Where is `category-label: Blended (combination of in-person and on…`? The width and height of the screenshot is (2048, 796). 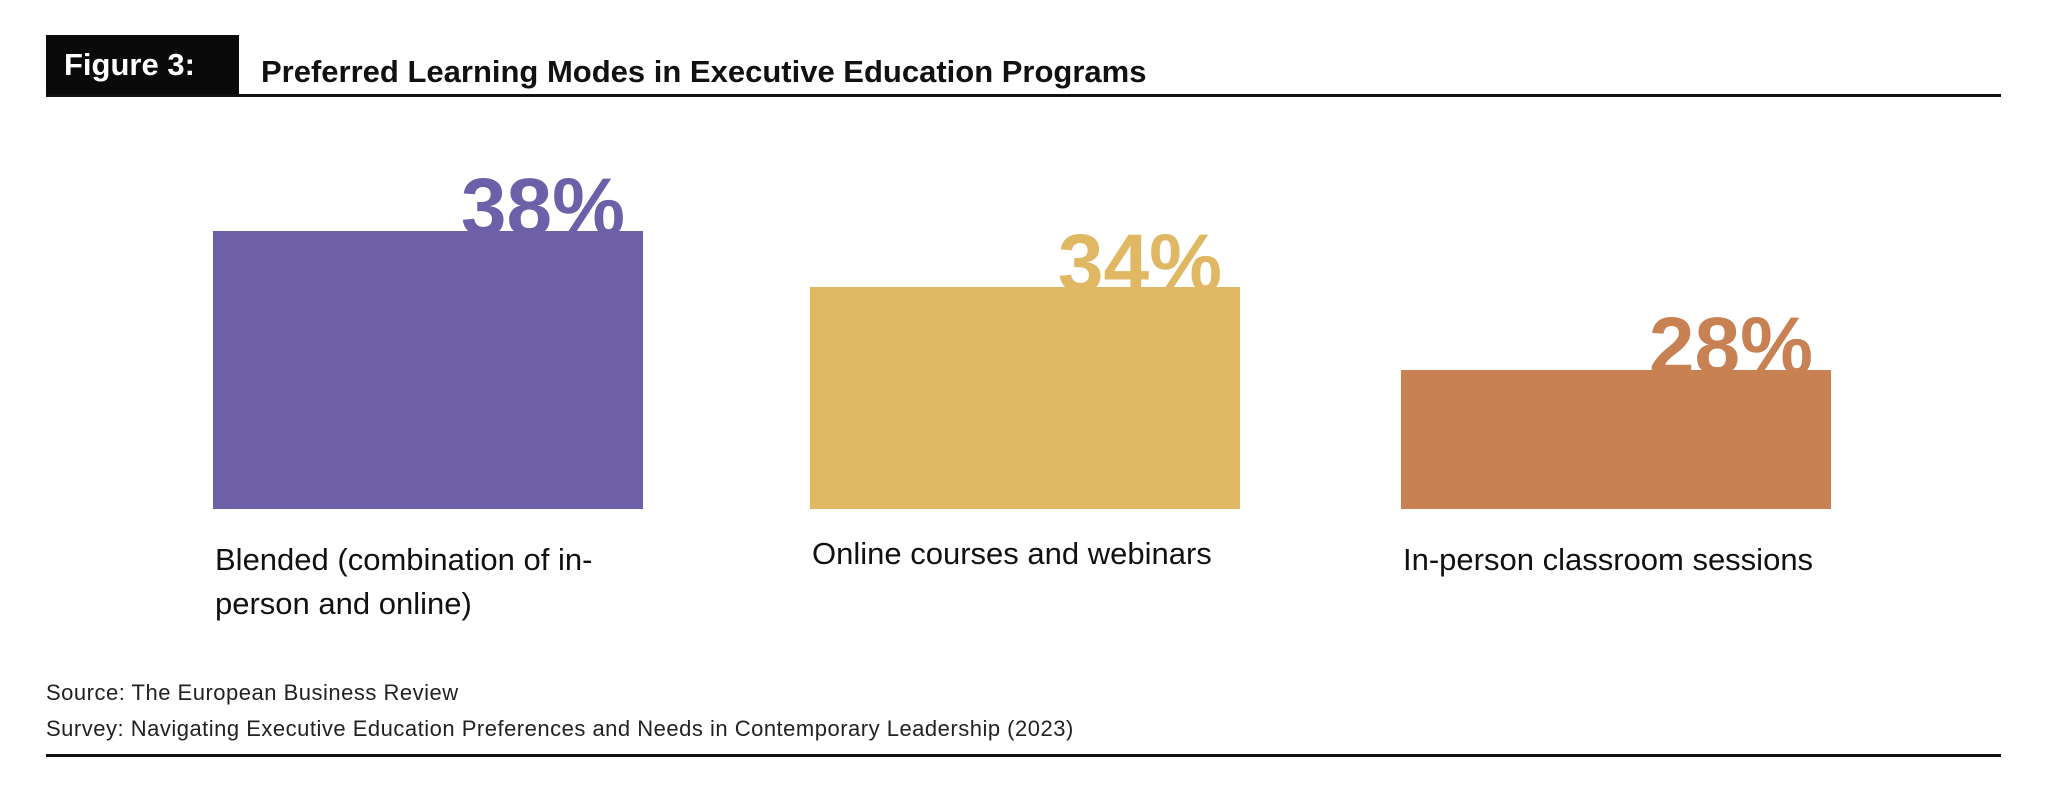 category-label: Blended (combination of in-person and on… is located at coordinates (404, 581).